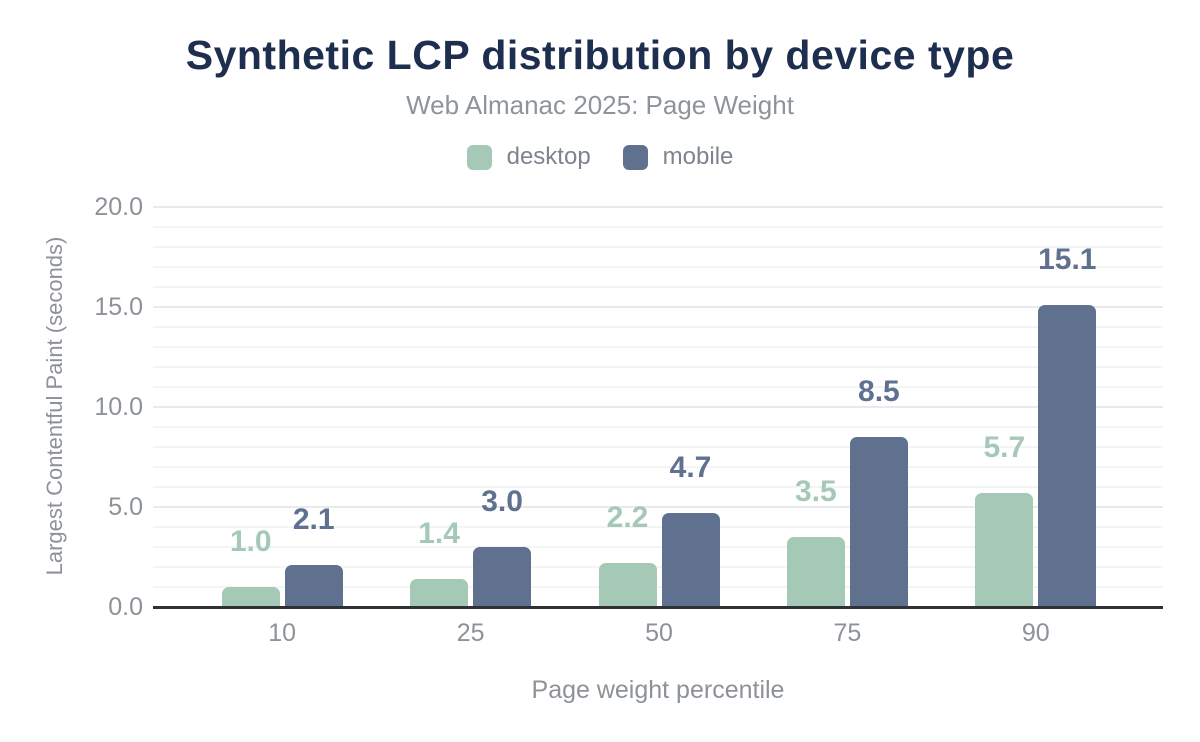 The height and width of the screenshot is (742, 1200). What do you see at coordinates (250, 541) in the screenshot?
I see `value-label-desktop-p10: 1.0` at bounding box center [250, 541].